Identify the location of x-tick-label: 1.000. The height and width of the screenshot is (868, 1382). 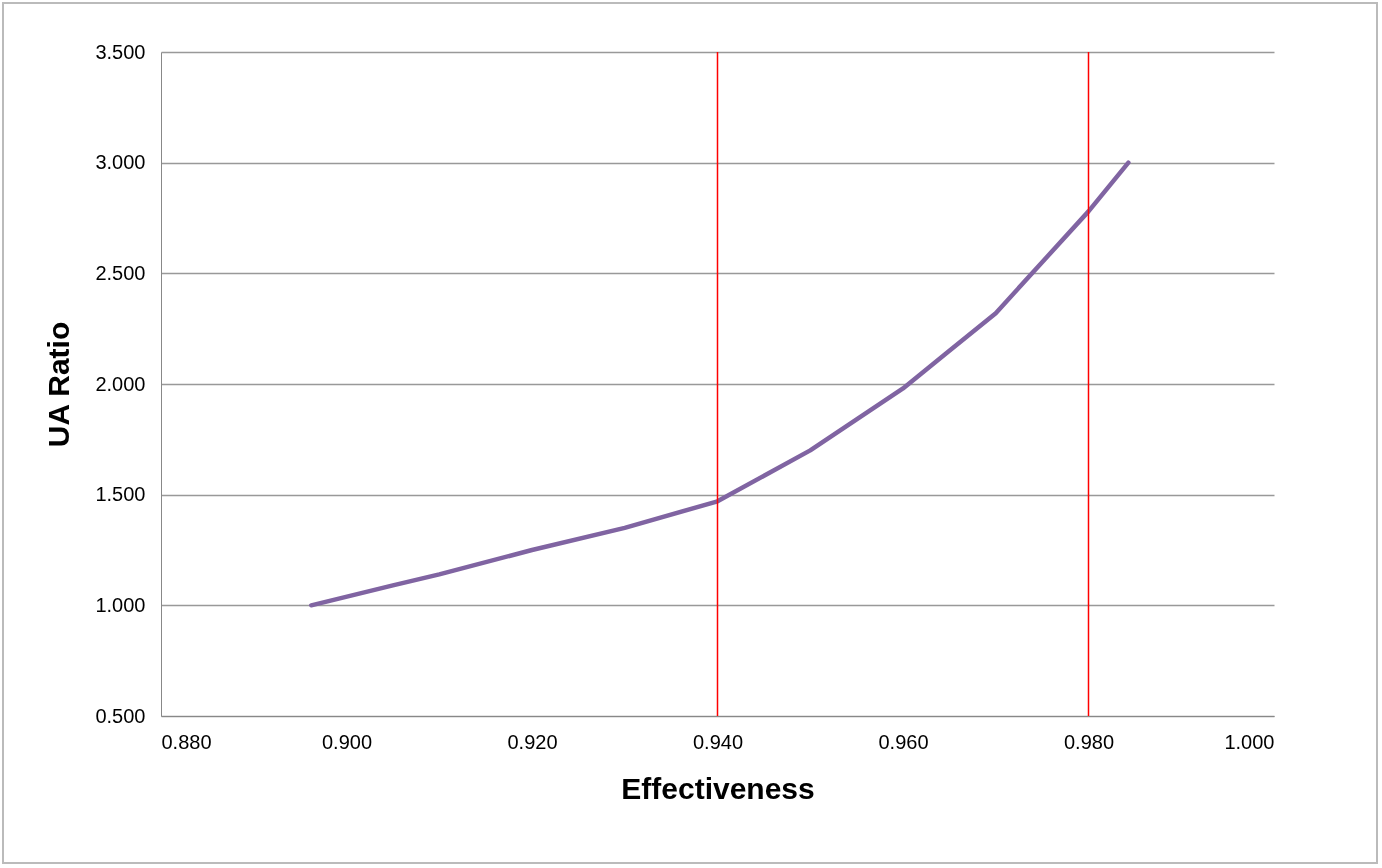
(1249, 741).